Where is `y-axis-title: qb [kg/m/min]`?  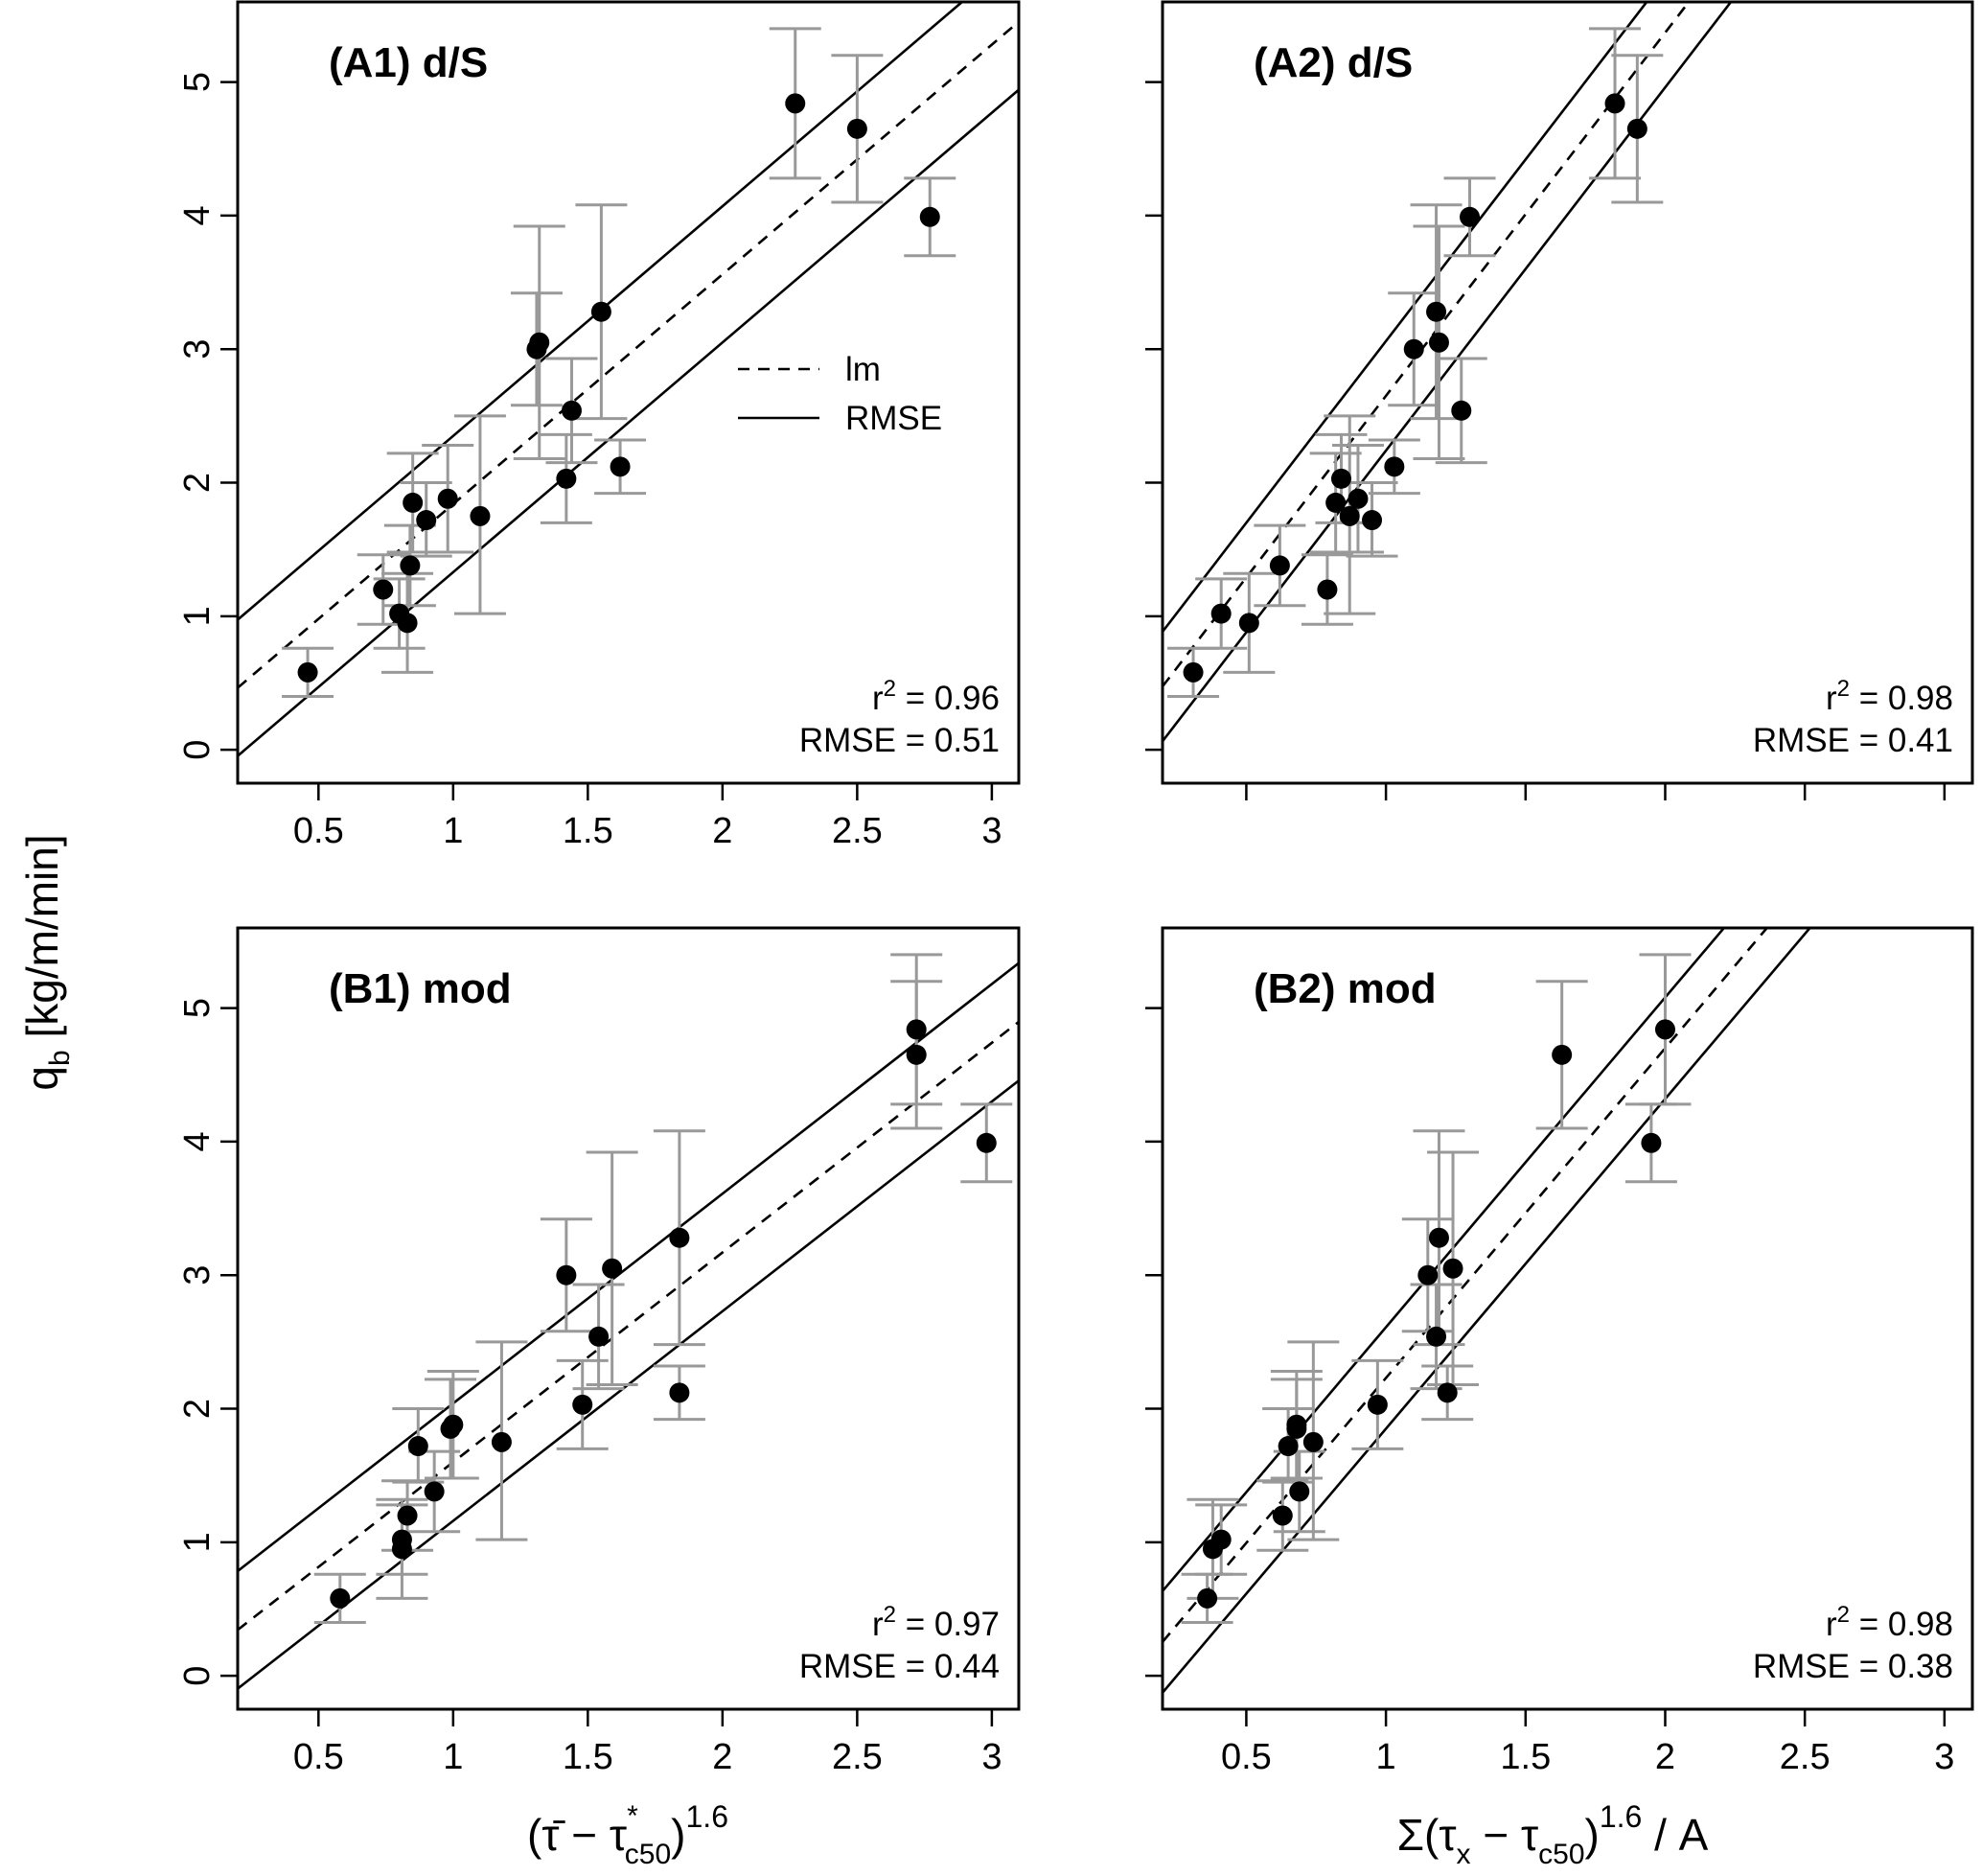 y-axis-title: qb [kg/m/min] is located at coordinates (46, 962).